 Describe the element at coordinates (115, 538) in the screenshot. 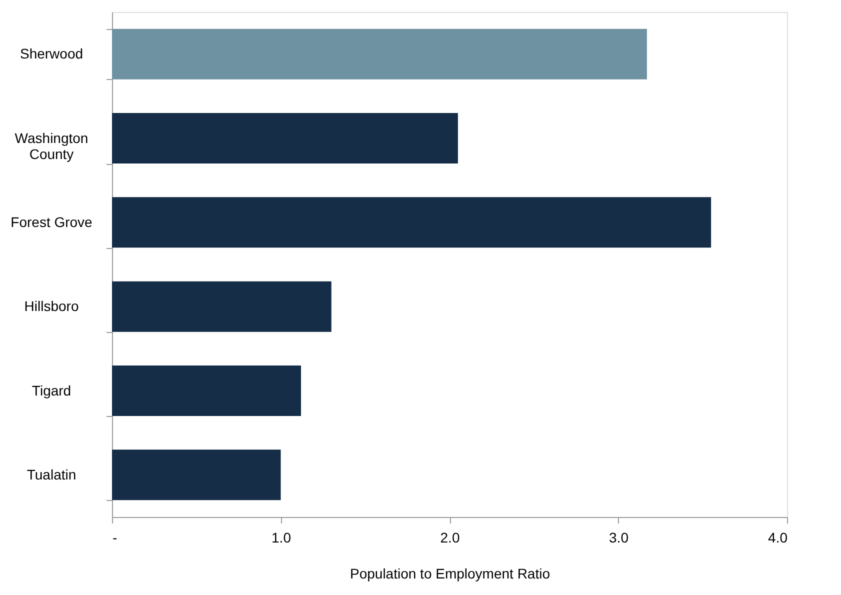

I see `x-tick-label: -` at that location.